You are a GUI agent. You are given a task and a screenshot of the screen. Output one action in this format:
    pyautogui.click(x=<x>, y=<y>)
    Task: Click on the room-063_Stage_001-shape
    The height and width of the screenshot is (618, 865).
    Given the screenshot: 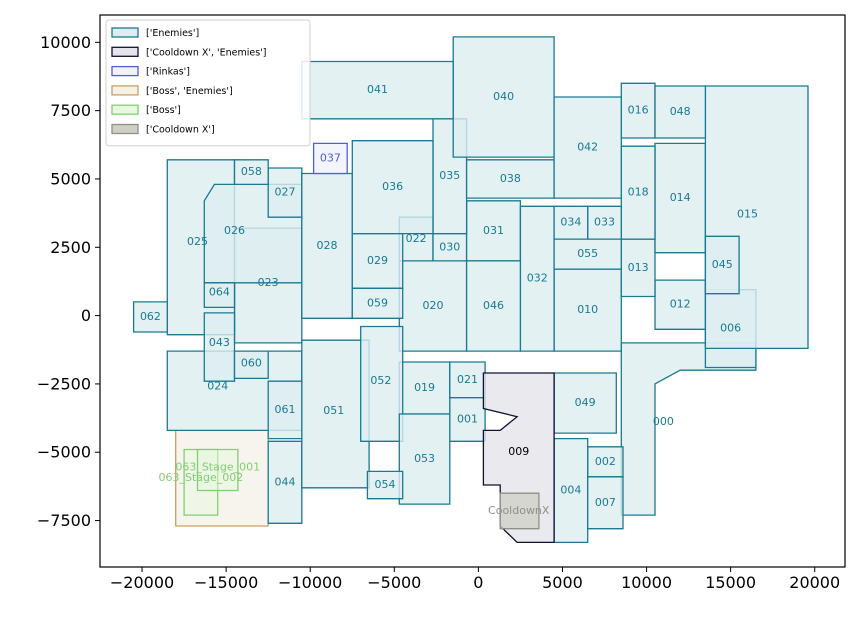 What is the action you would take?
    pyautogui.click(x=217, y=470)
    